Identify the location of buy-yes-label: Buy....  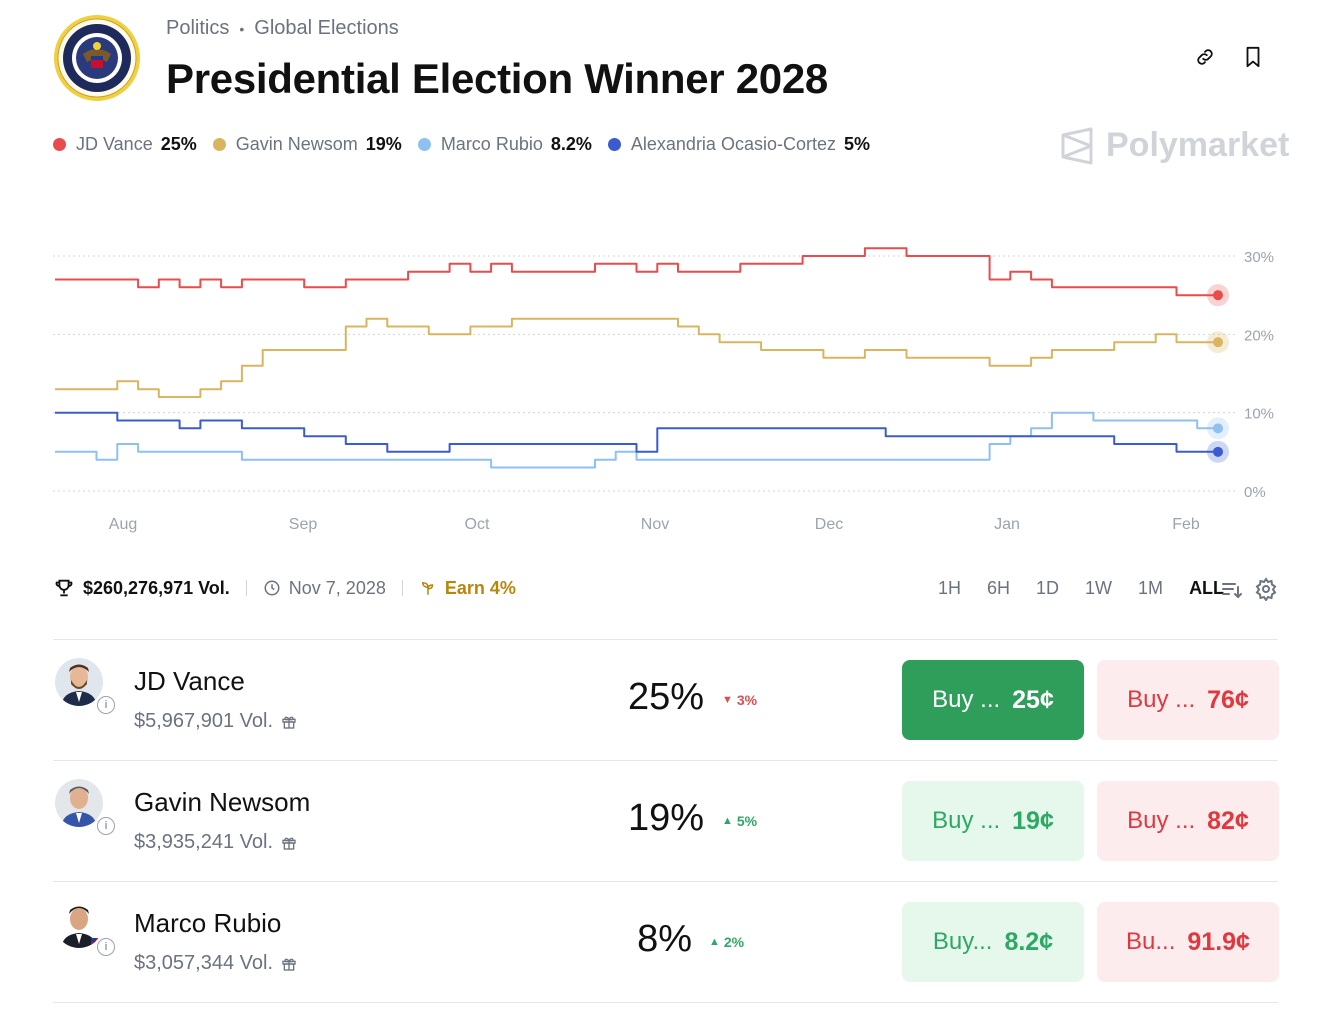
(962, 941).